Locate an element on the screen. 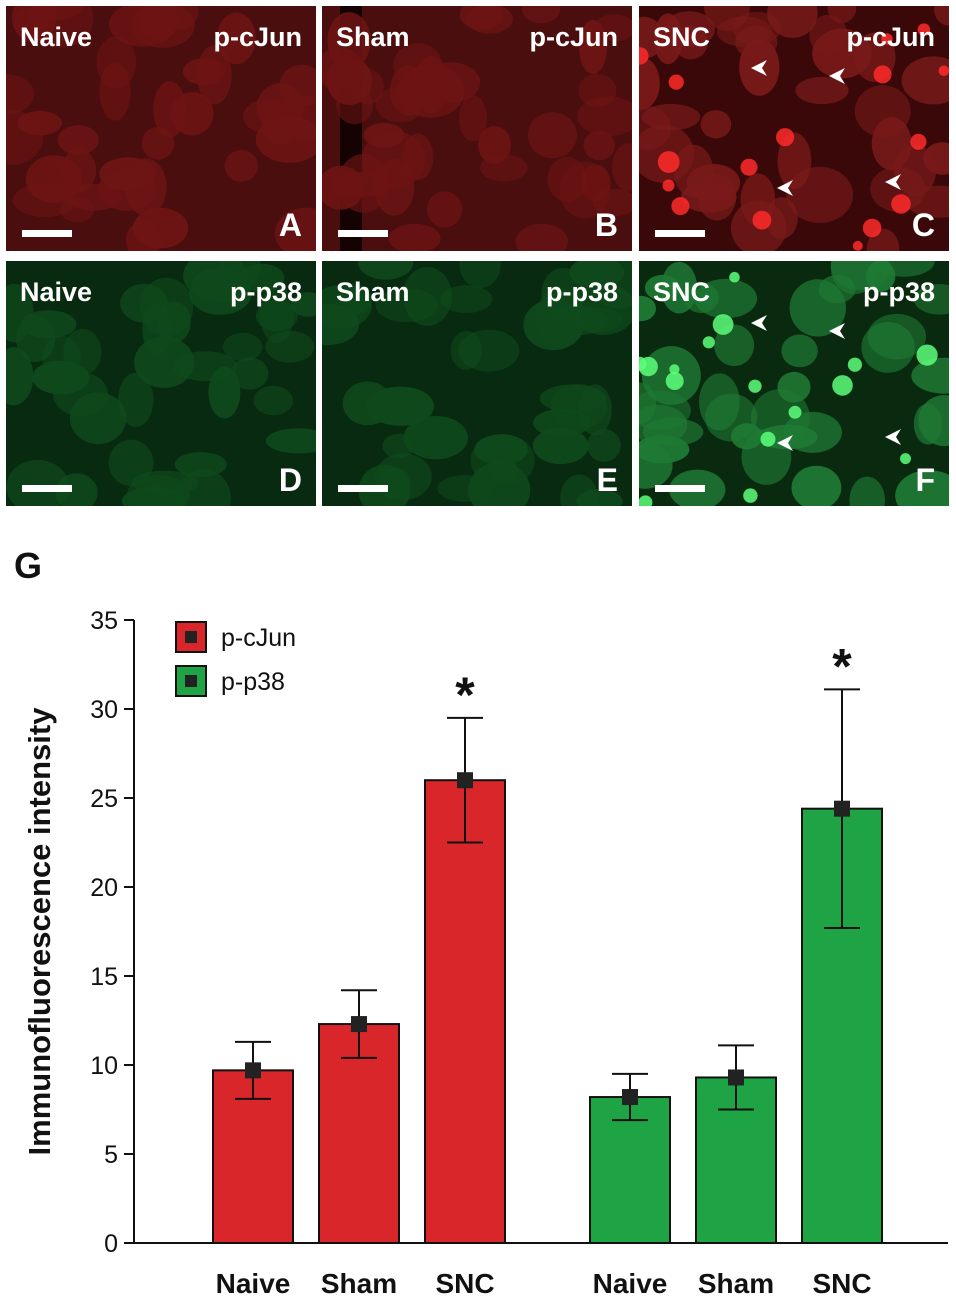 The width and height of the screenshot is (956, 1300). panel-letter: A is located at coordinates (290, 225).